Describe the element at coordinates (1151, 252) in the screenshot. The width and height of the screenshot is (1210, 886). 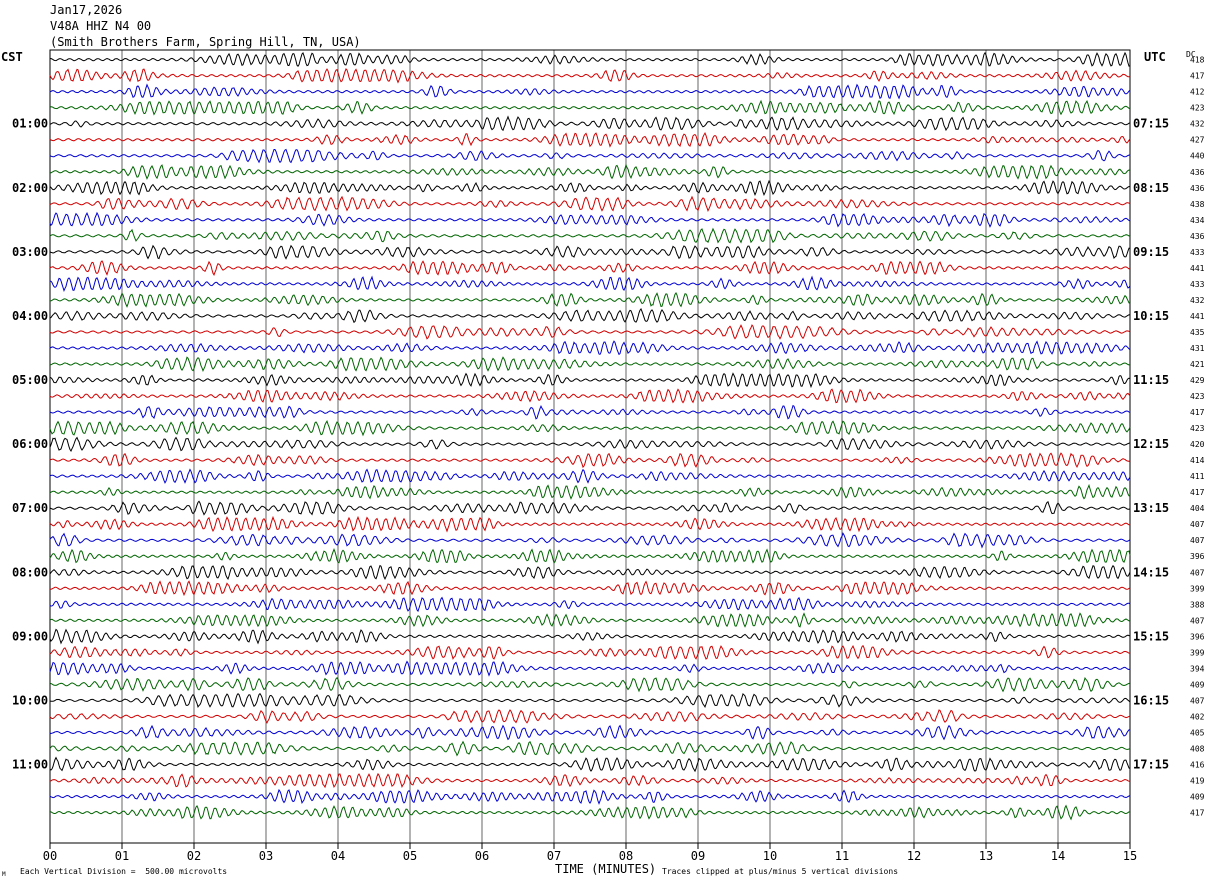
I see `right-hour-label: 09:15` at that location.